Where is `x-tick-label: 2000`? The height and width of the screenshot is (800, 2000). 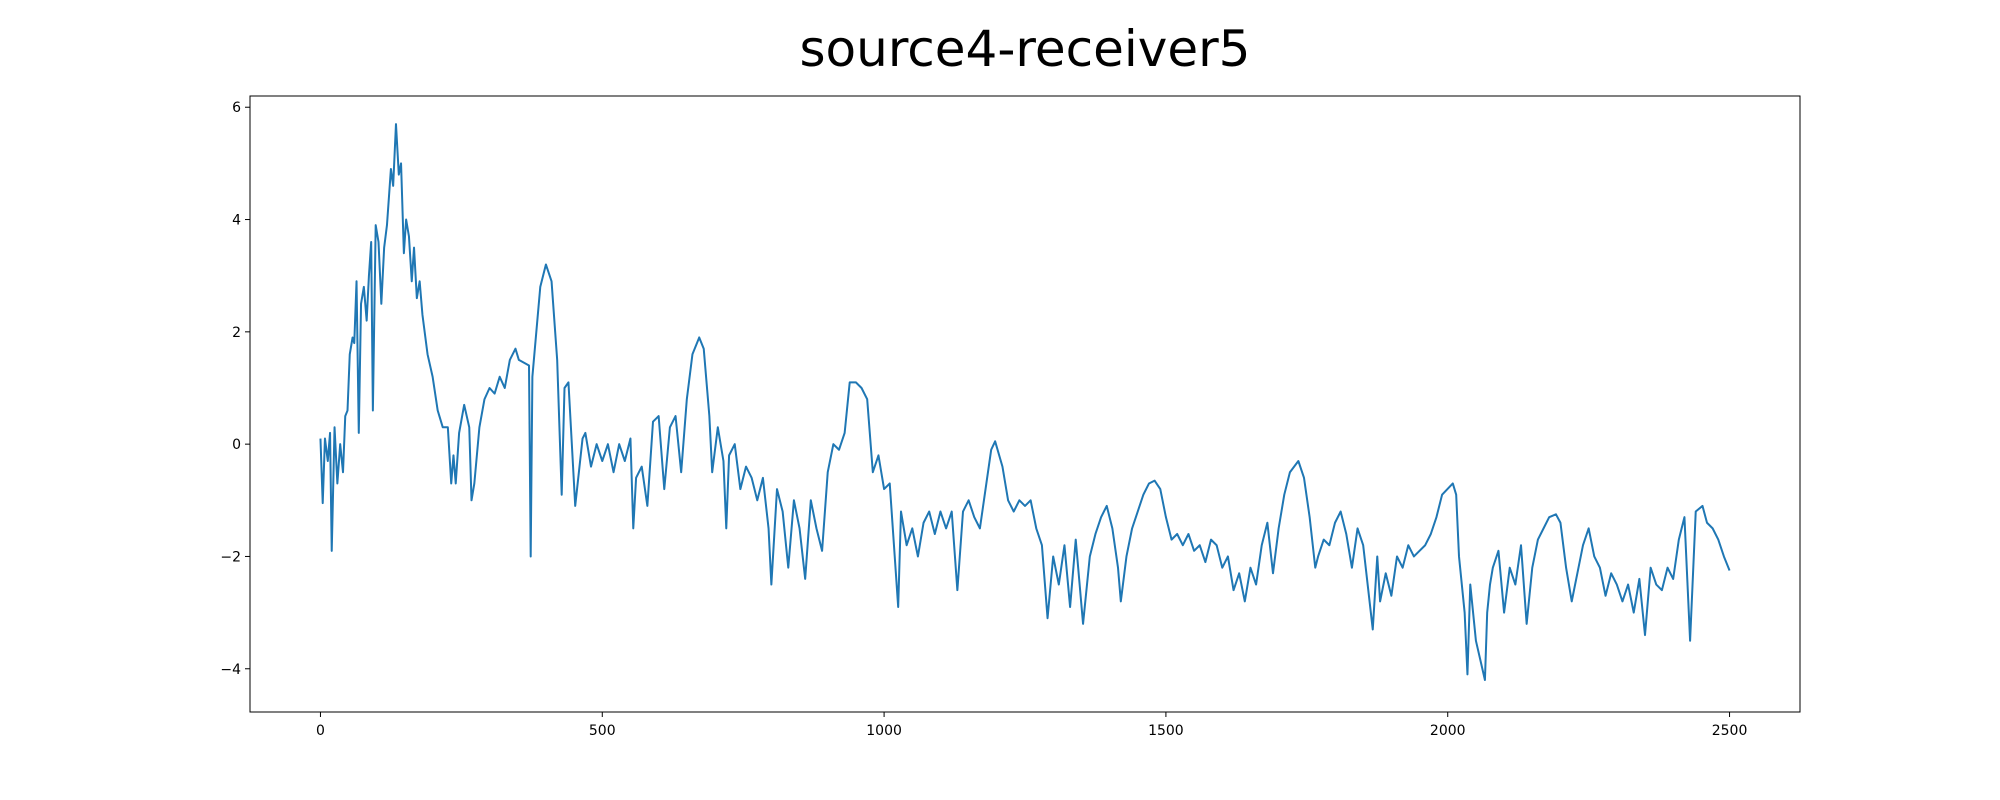
x-tick-label: 2000 is located at coordinates (1448, 731).